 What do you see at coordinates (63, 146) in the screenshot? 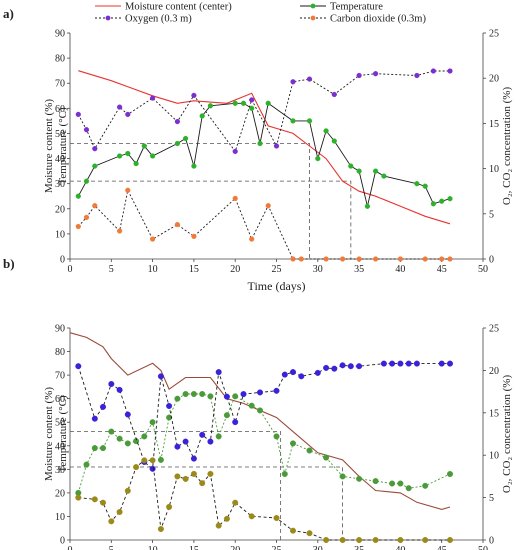
I see `y-axis-left-label: Temperature (°C)` at bounding box center [63, 146].